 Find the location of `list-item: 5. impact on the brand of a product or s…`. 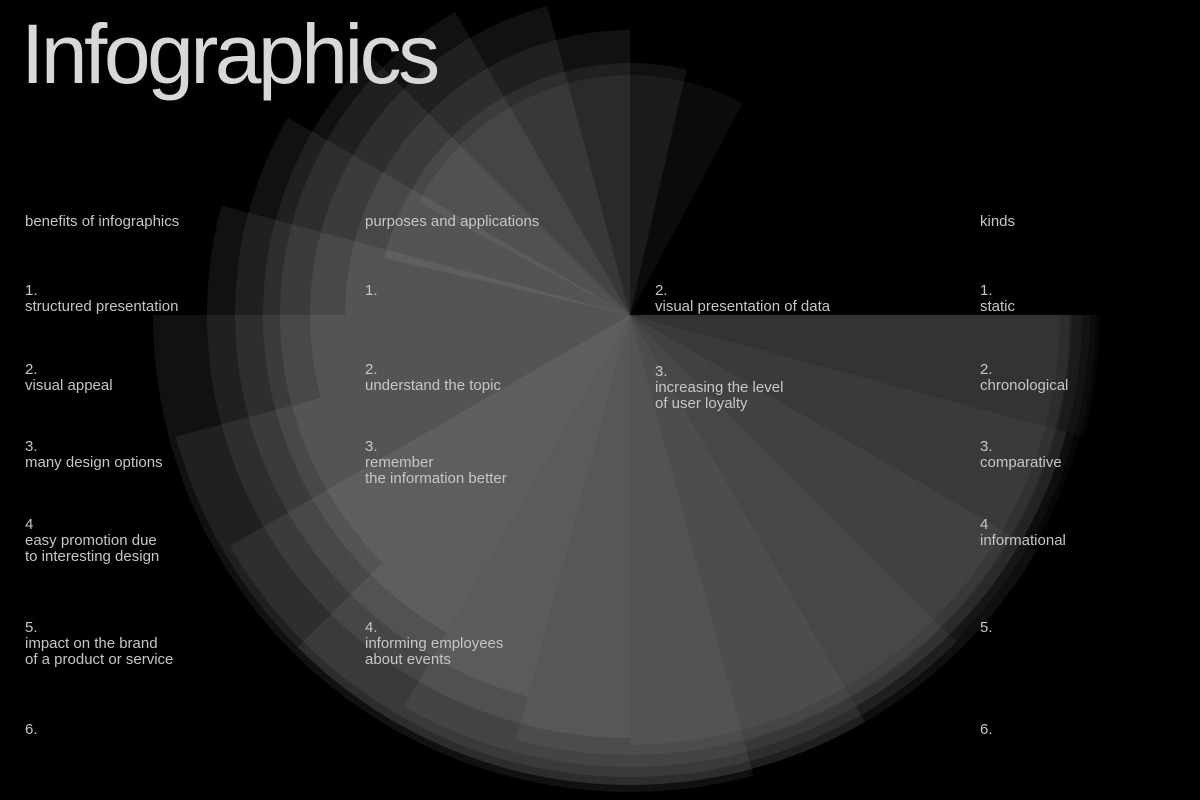

list-item: 5. impact on the brand of a product or s… is located at coordinates (99, 644).